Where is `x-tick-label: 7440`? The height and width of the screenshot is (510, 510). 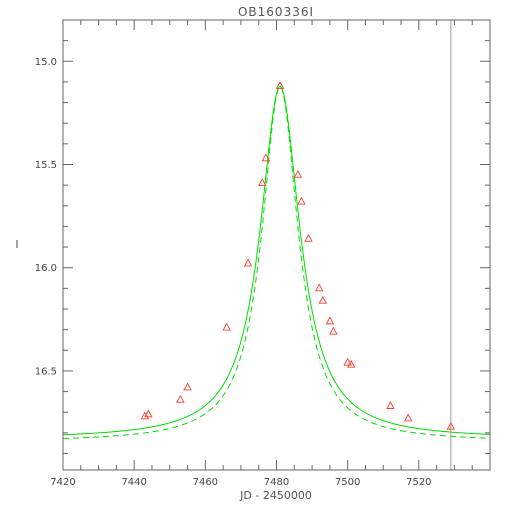
x-tick-label: 7440 is located at coordinates (133, 482).